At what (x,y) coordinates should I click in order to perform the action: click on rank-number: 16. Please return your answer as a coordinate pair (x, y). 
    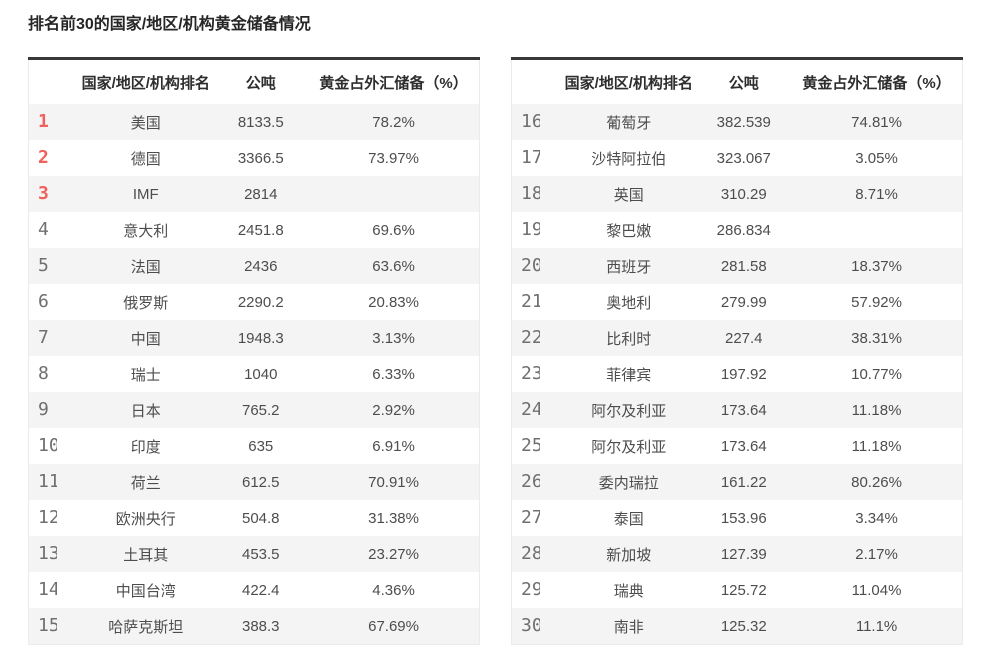
    Looking at the image, I should click on (530, 122).